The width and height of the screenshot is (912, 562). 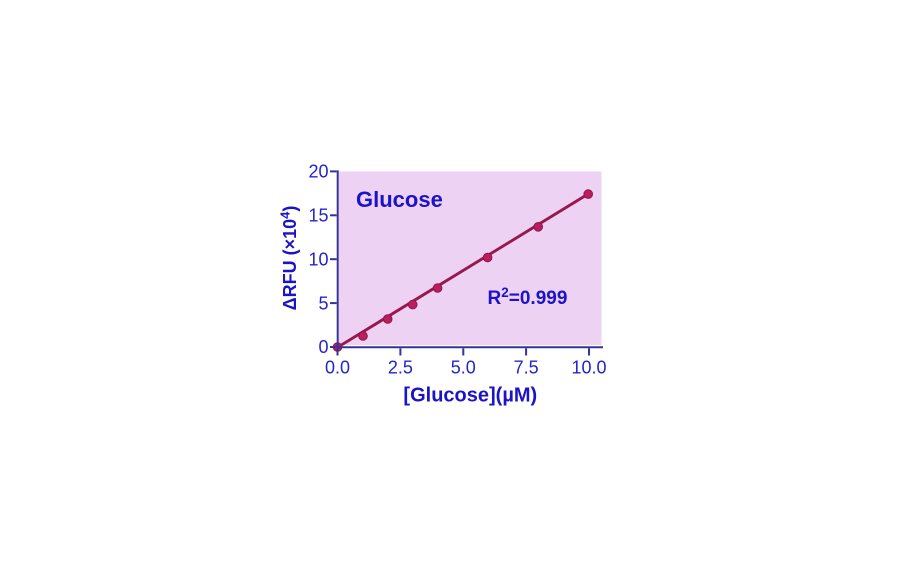 What do you see at coordinates (318, 172) in the screenshot?
I see `svg-text: 20` at bounding box center [318, 172].